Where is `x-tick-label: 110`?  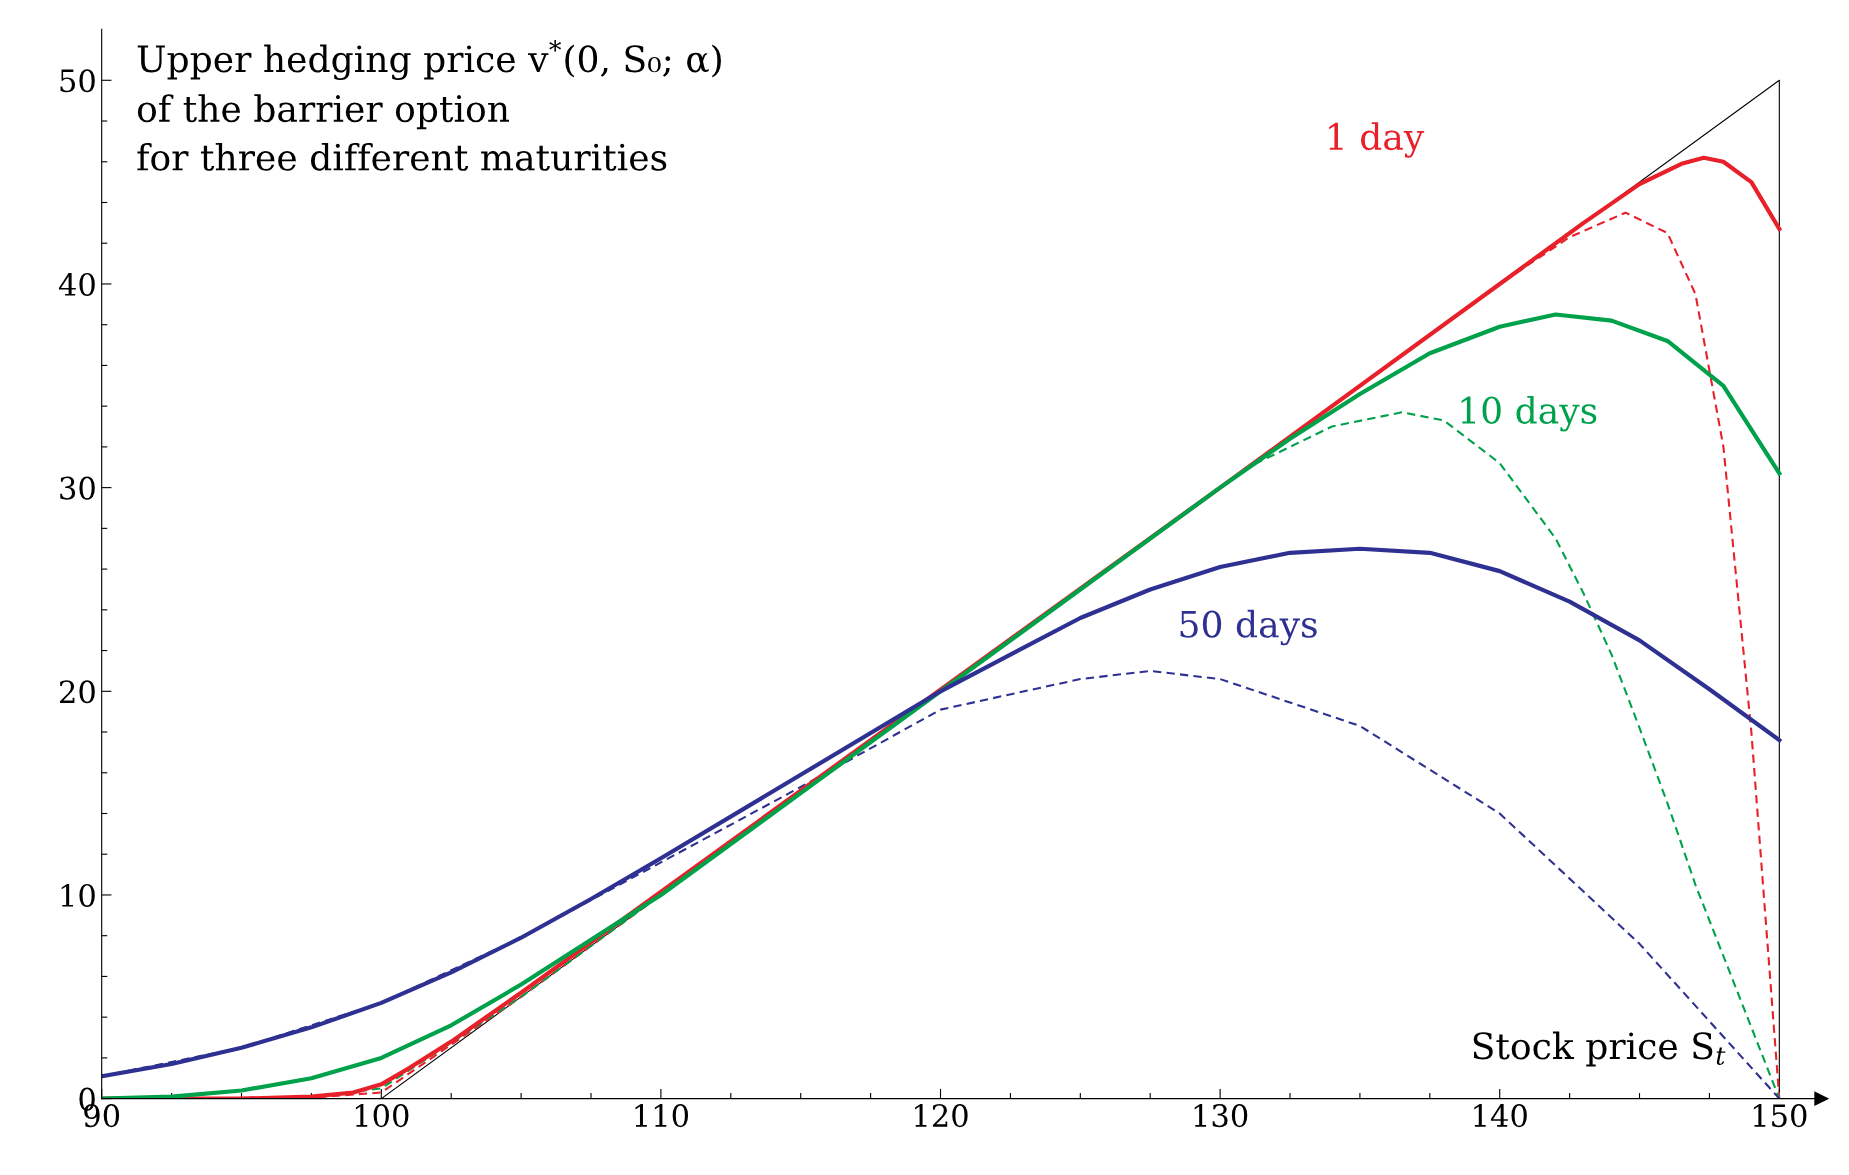 x-tick-label: 110 is located at coordinates (662, 1116).